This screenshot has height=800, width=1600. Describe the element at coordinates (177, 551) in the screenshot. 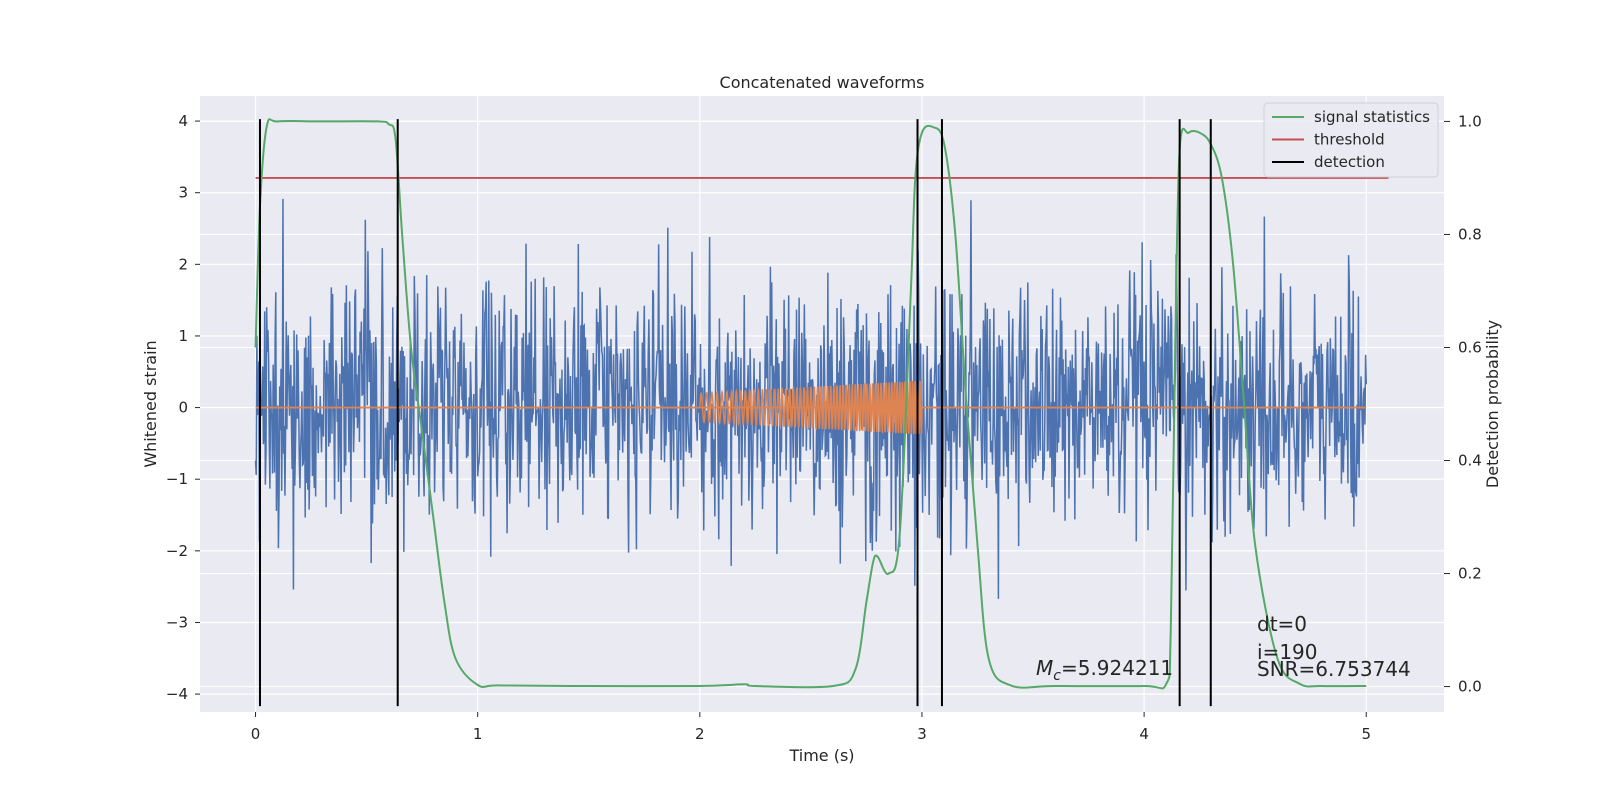

I see `y-tick-label: −2` at that location.